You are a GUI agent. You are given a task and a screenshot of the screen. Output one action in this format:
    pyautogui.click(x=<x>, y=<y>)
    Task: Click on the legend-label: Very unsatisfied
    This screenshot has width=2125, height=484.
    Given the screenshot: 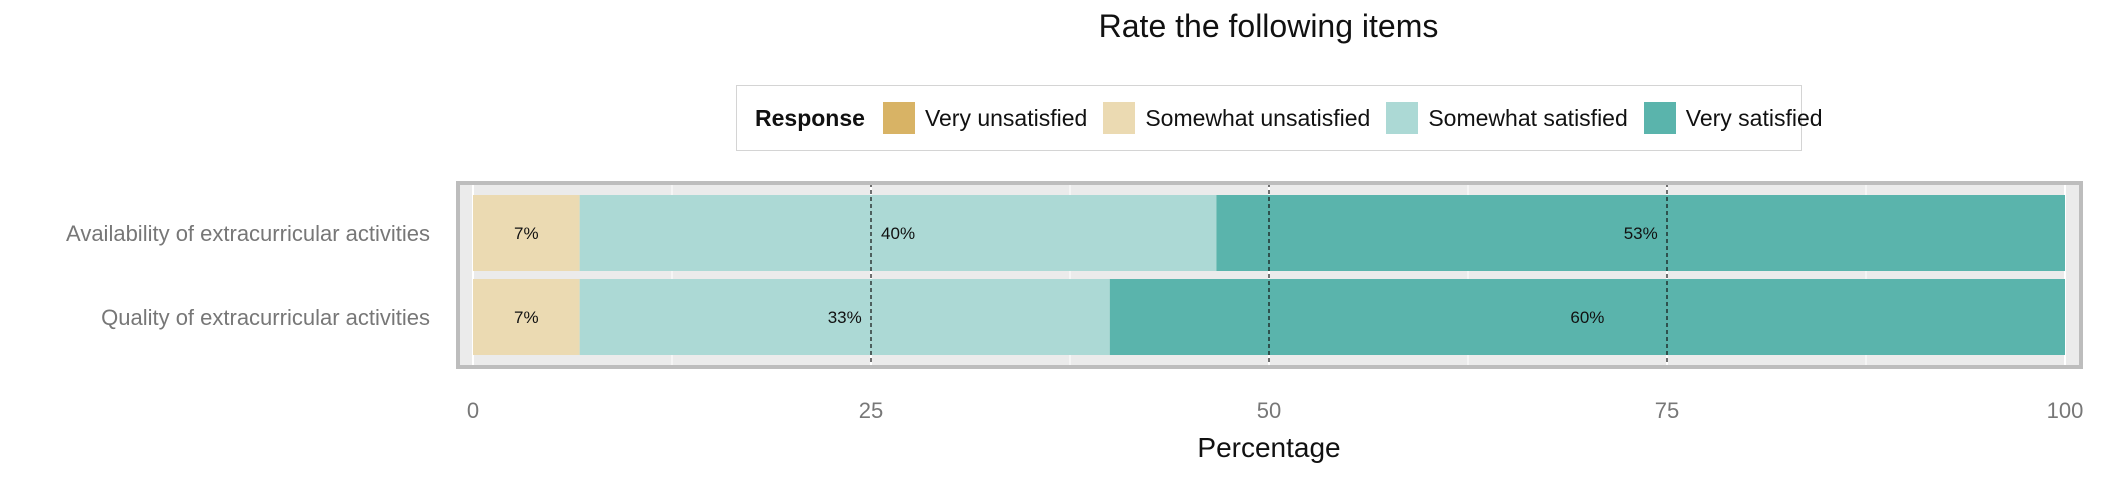 What is the action you would take?
    pyautogui.click(x=1006, y=117)
    